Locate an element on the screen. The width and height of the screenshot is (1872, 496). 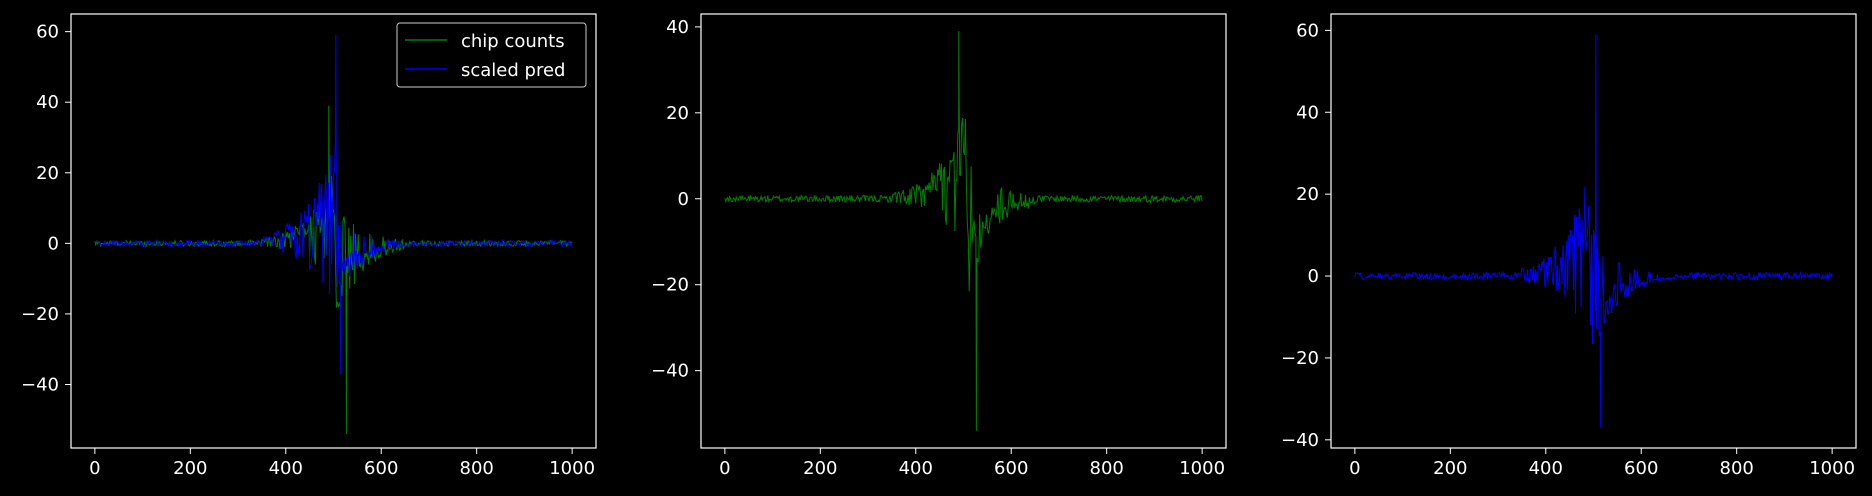
legend: chip counts scaled pred is located at coordinates (491, 55).